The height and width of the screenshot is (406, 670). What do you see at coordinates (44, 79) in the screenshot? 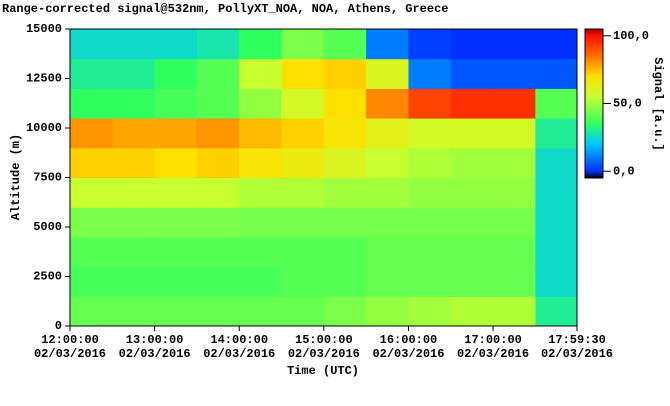
I see `y-tick-label: 12500` at bounding box center [44, 79].